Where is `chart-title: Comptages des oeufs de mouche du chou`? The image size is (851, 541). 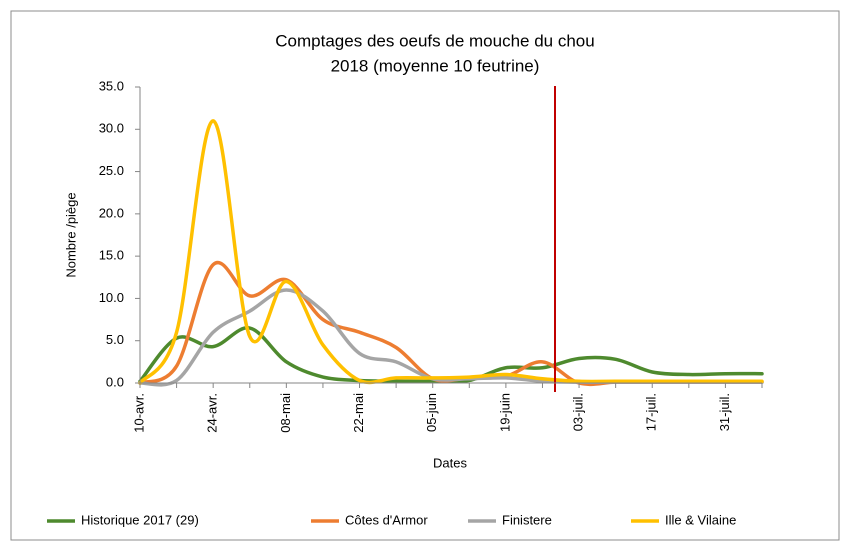
chart-title: Comptages des oeufs de mouche du chou is located at coordinates (434, 40).